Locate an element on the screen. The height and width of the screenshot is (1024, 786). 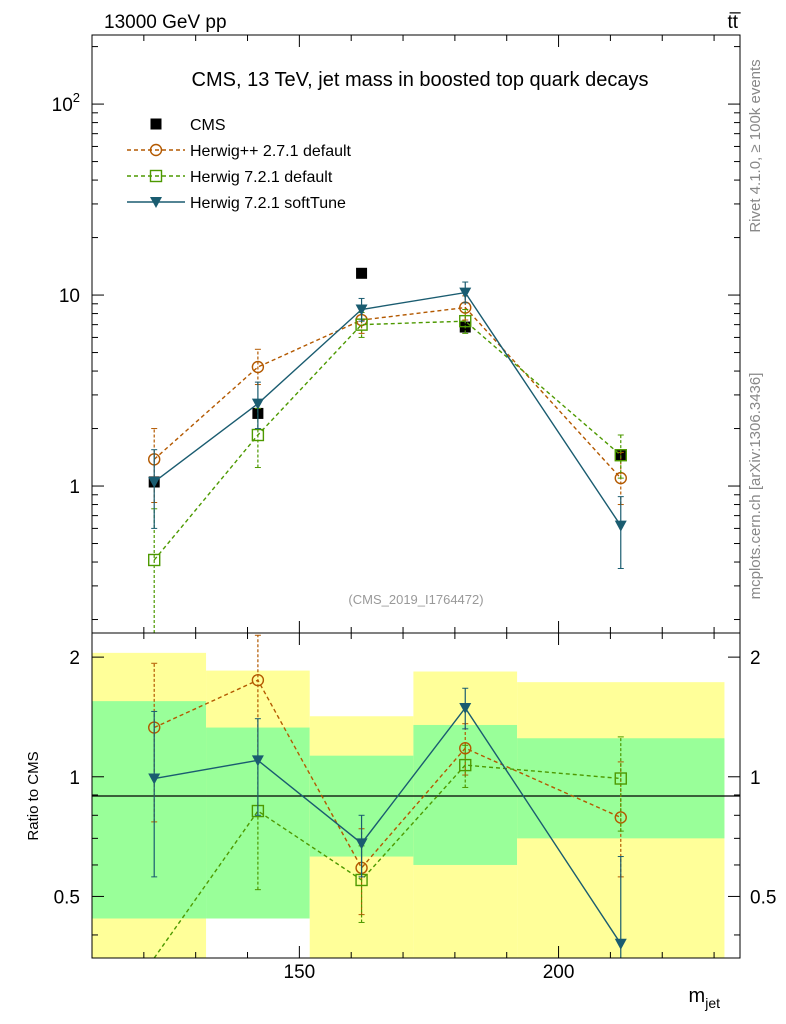
process-label: 13000 GeV pp is located at coordinates (165, 22).